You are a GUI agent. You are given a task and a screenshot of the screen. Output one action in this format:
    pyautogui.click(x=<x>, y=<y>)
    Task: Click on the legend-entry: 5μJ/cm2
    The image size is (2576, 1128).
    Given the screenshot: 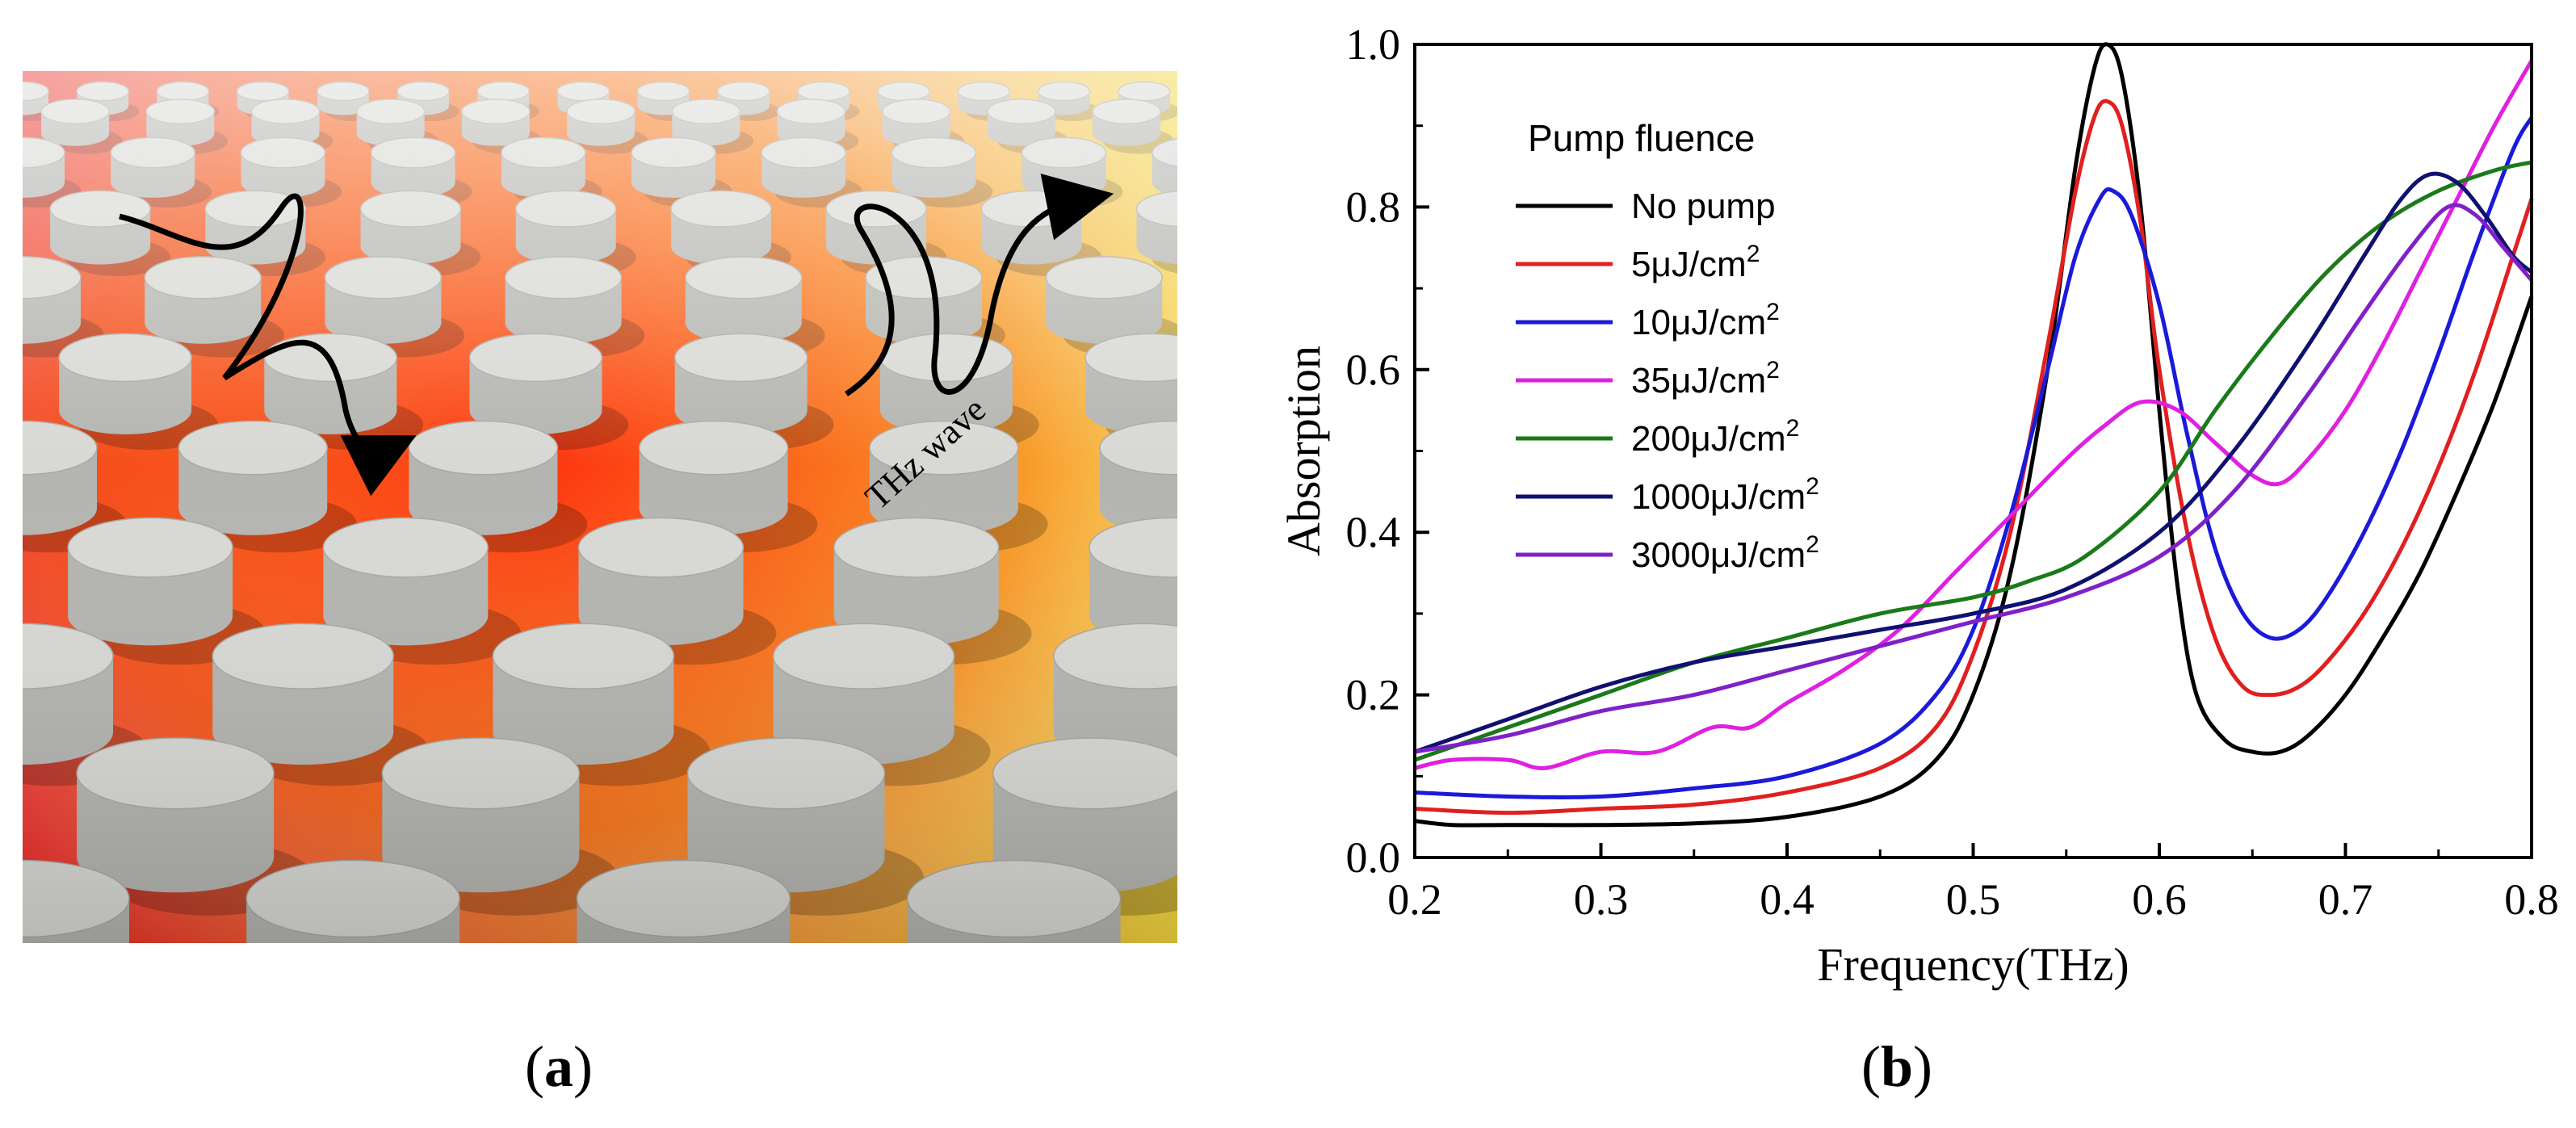 What is the action you would take?
    pyautogui.click(x=1695, y=262)
    